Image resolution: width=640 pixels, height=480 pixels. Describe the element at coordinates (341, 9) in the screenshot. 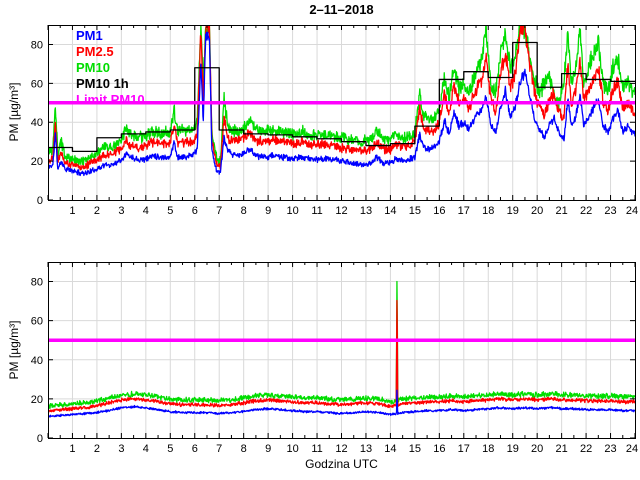

I see `chart-title: 2–11–2018` at that location.